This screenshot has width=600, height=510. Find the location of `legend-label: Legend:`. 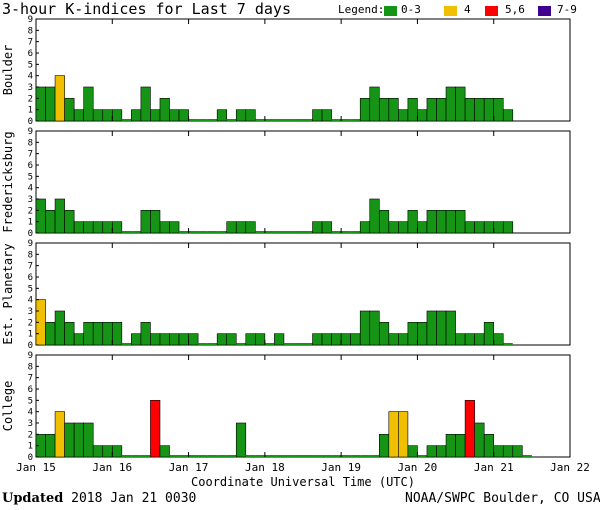

legend-label: Legend: is located at coordinates (361, 9).